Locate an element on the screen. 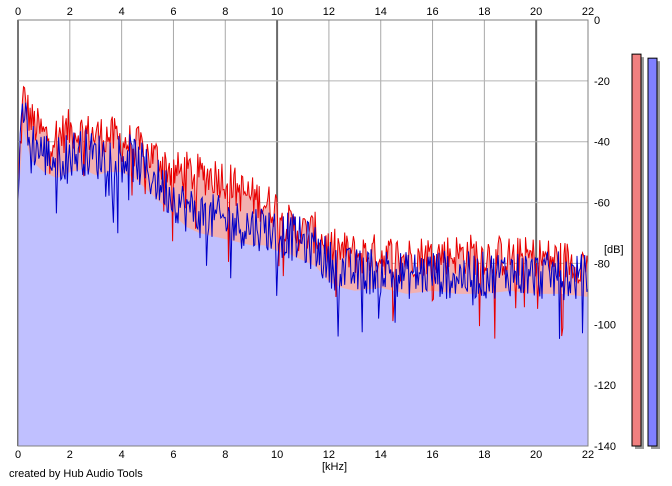 This screenshot has height=486, width=672. y-tick-label: -120 is located at coordinates (605, 386).